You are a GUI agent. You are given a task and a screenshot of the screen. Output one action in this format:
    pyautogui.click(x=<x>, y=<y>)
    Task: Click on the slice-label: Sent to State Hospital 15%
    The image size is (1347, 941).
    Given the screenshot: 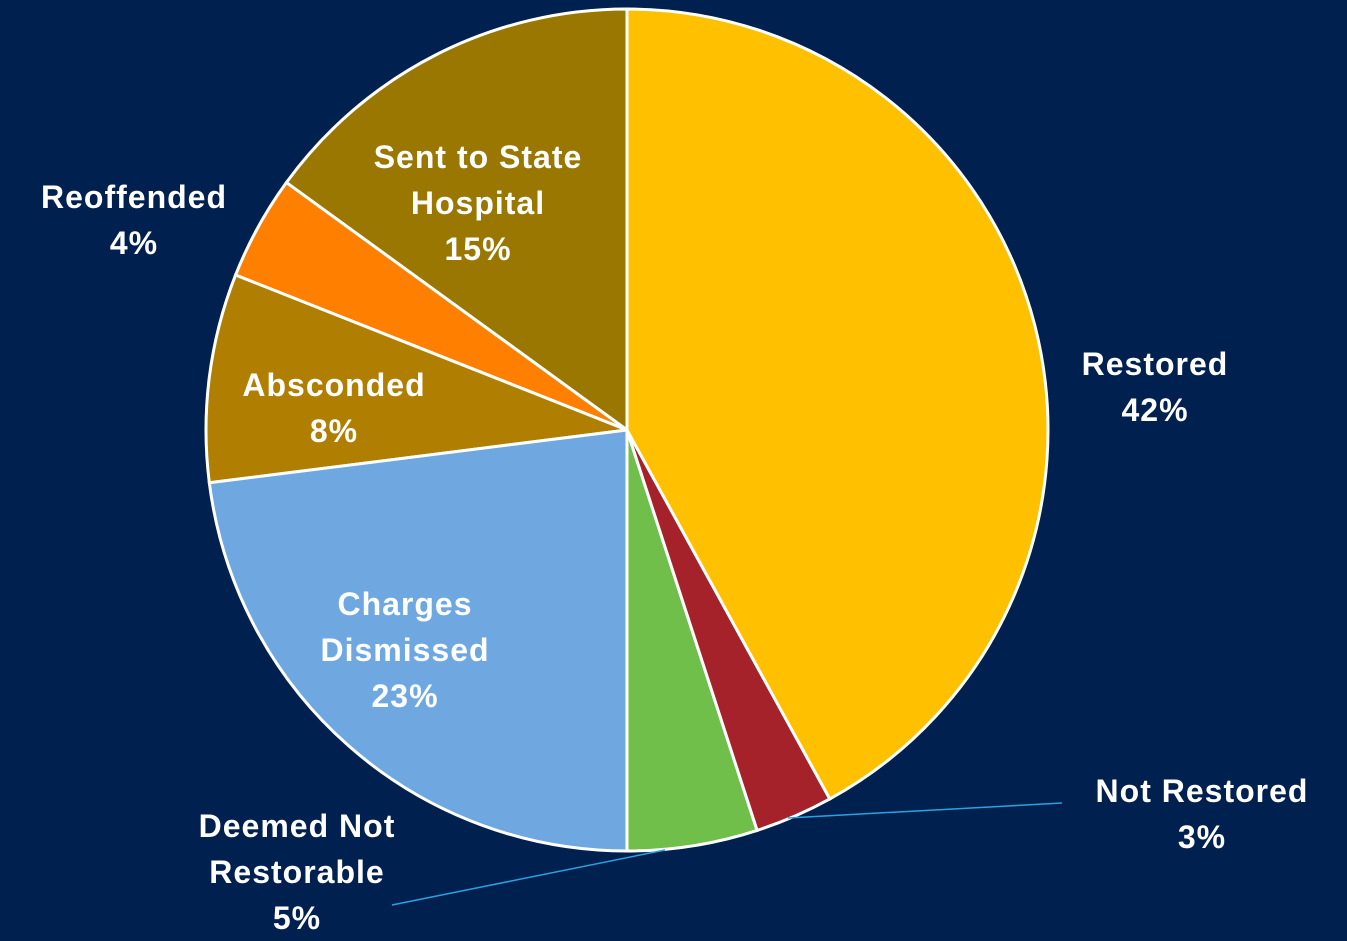 What is the action you would take?
    pyautogui.click(x=478, y=203)
    